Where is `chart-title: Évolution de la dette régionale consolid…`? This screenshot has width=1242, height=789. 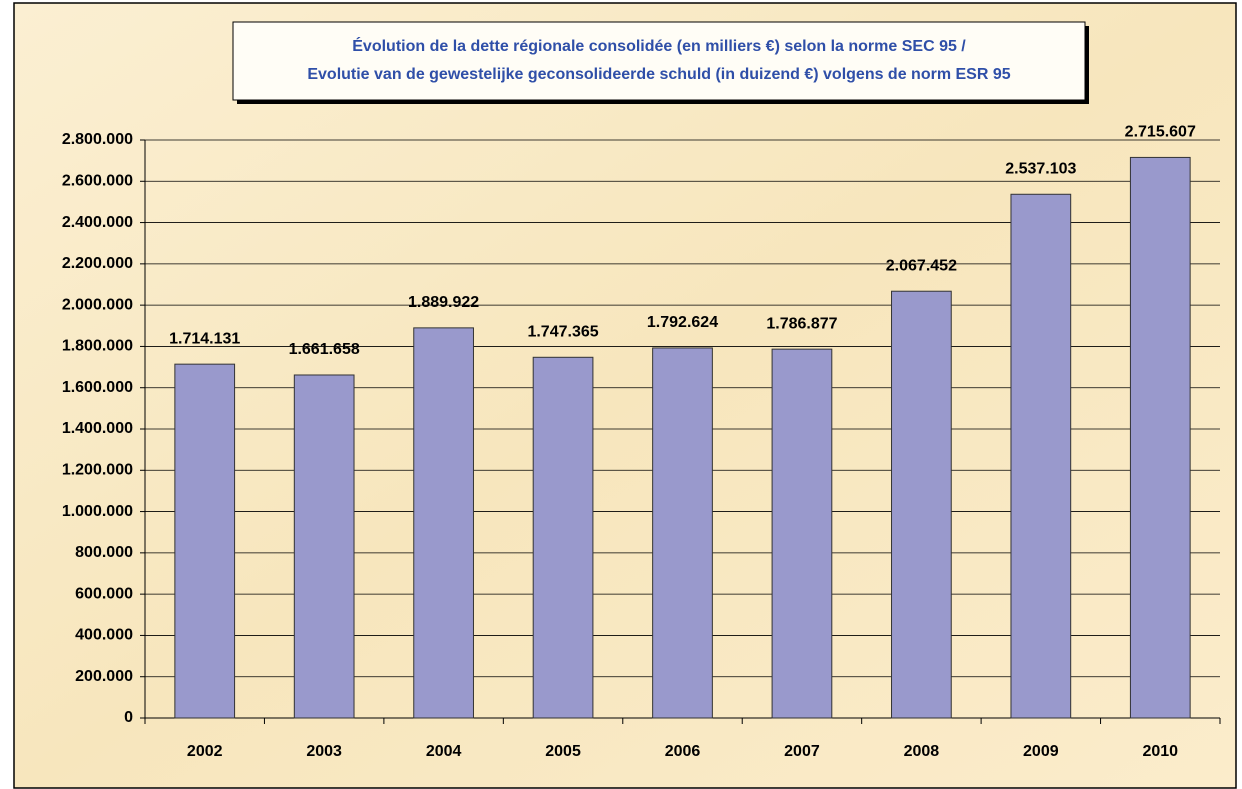 chart-title: Évolution de la dette régionale consolid… is located at coordinates (659, 45).